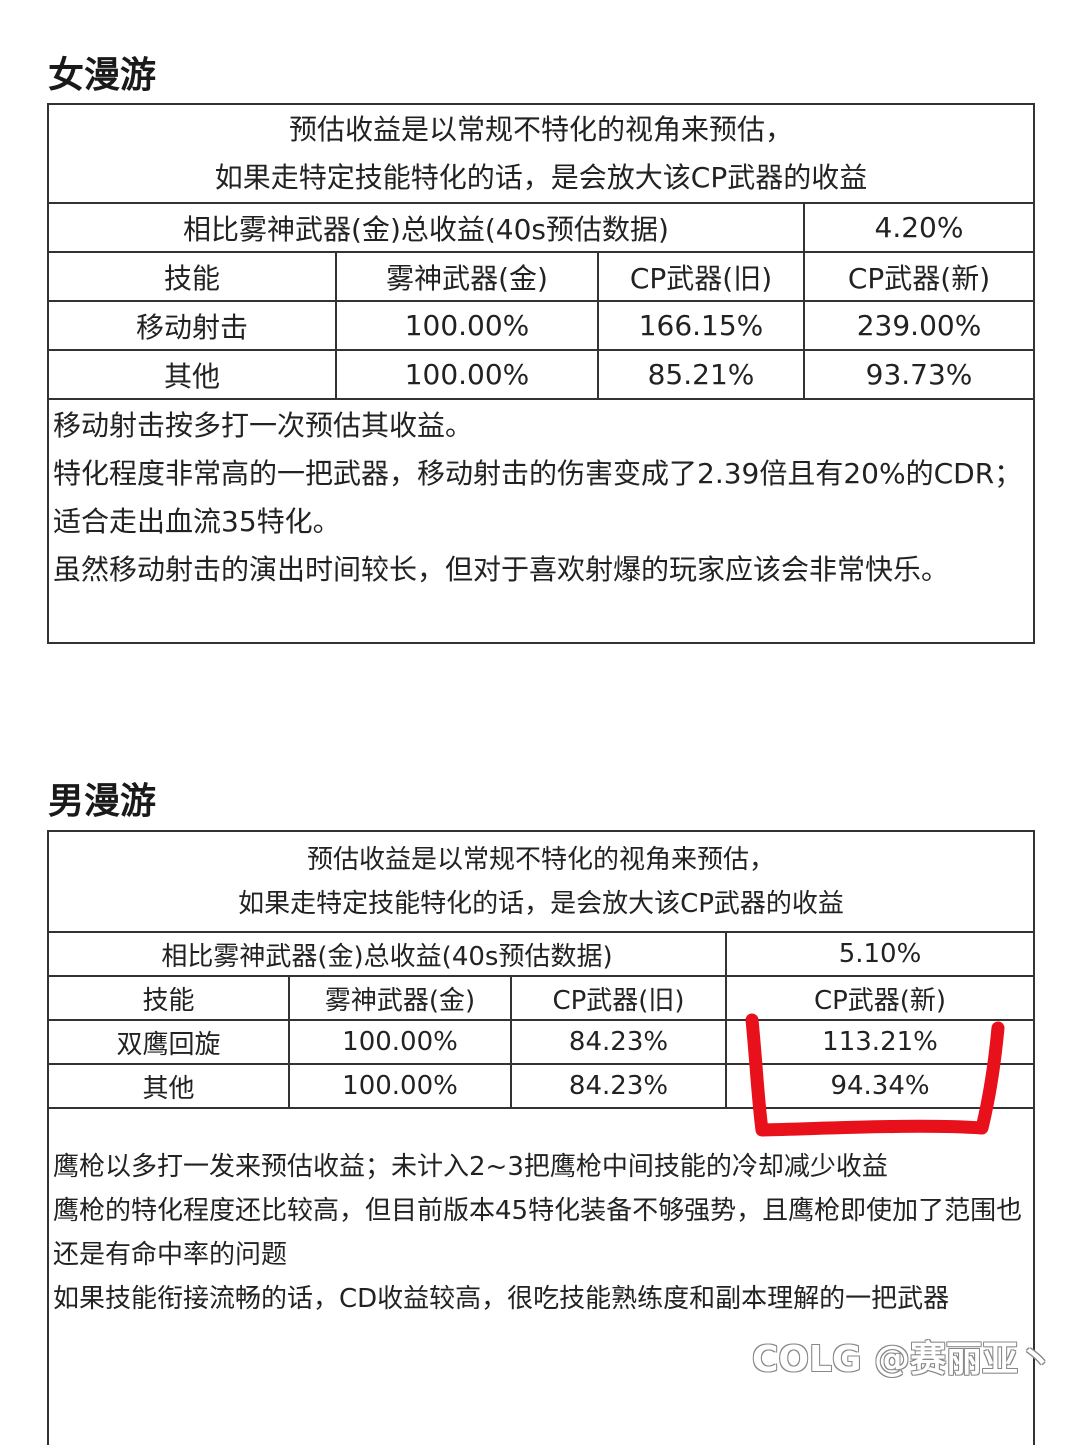  Describe the element at coordinates (263, 425) in the screenshot. I see `note: 移动射击按多打一次预估其收益。` at that location.